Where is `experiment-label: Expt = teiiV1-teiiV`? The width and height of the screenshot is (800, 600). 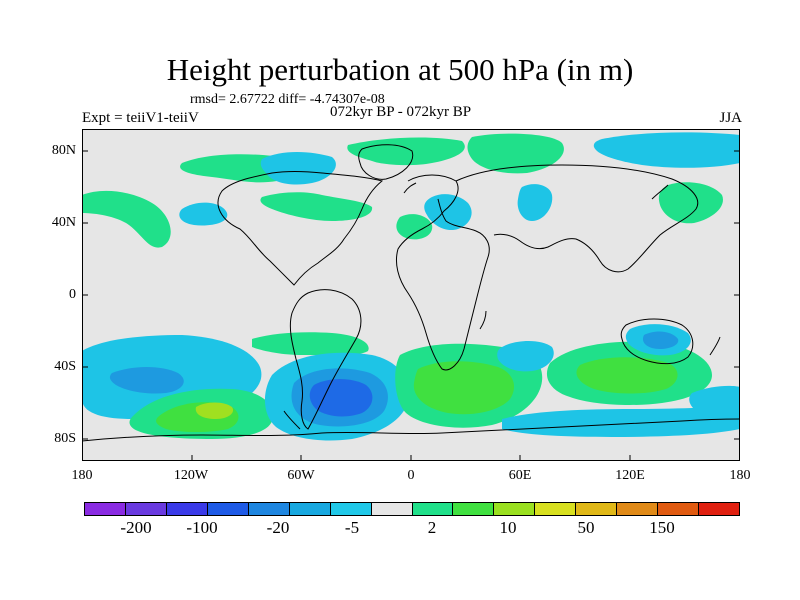
experiment-label: Expt = teiiV1-teiiV is located at coordinates (140, 118).